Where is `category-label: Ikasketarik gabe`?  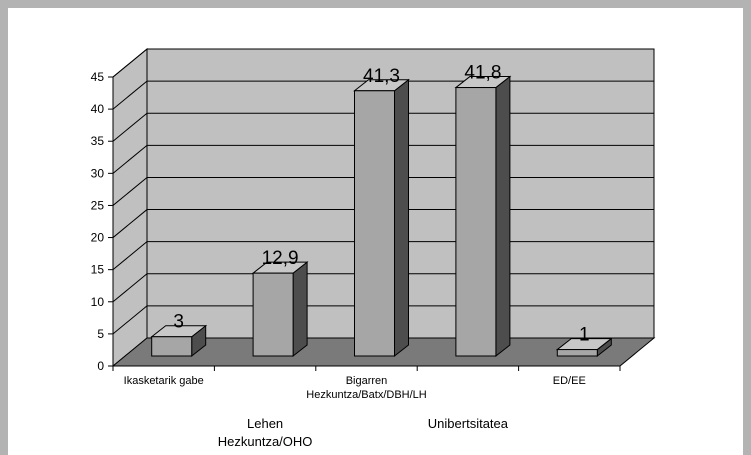
category-label: Ikasketarik gabe is located at coordinates (164, 381).